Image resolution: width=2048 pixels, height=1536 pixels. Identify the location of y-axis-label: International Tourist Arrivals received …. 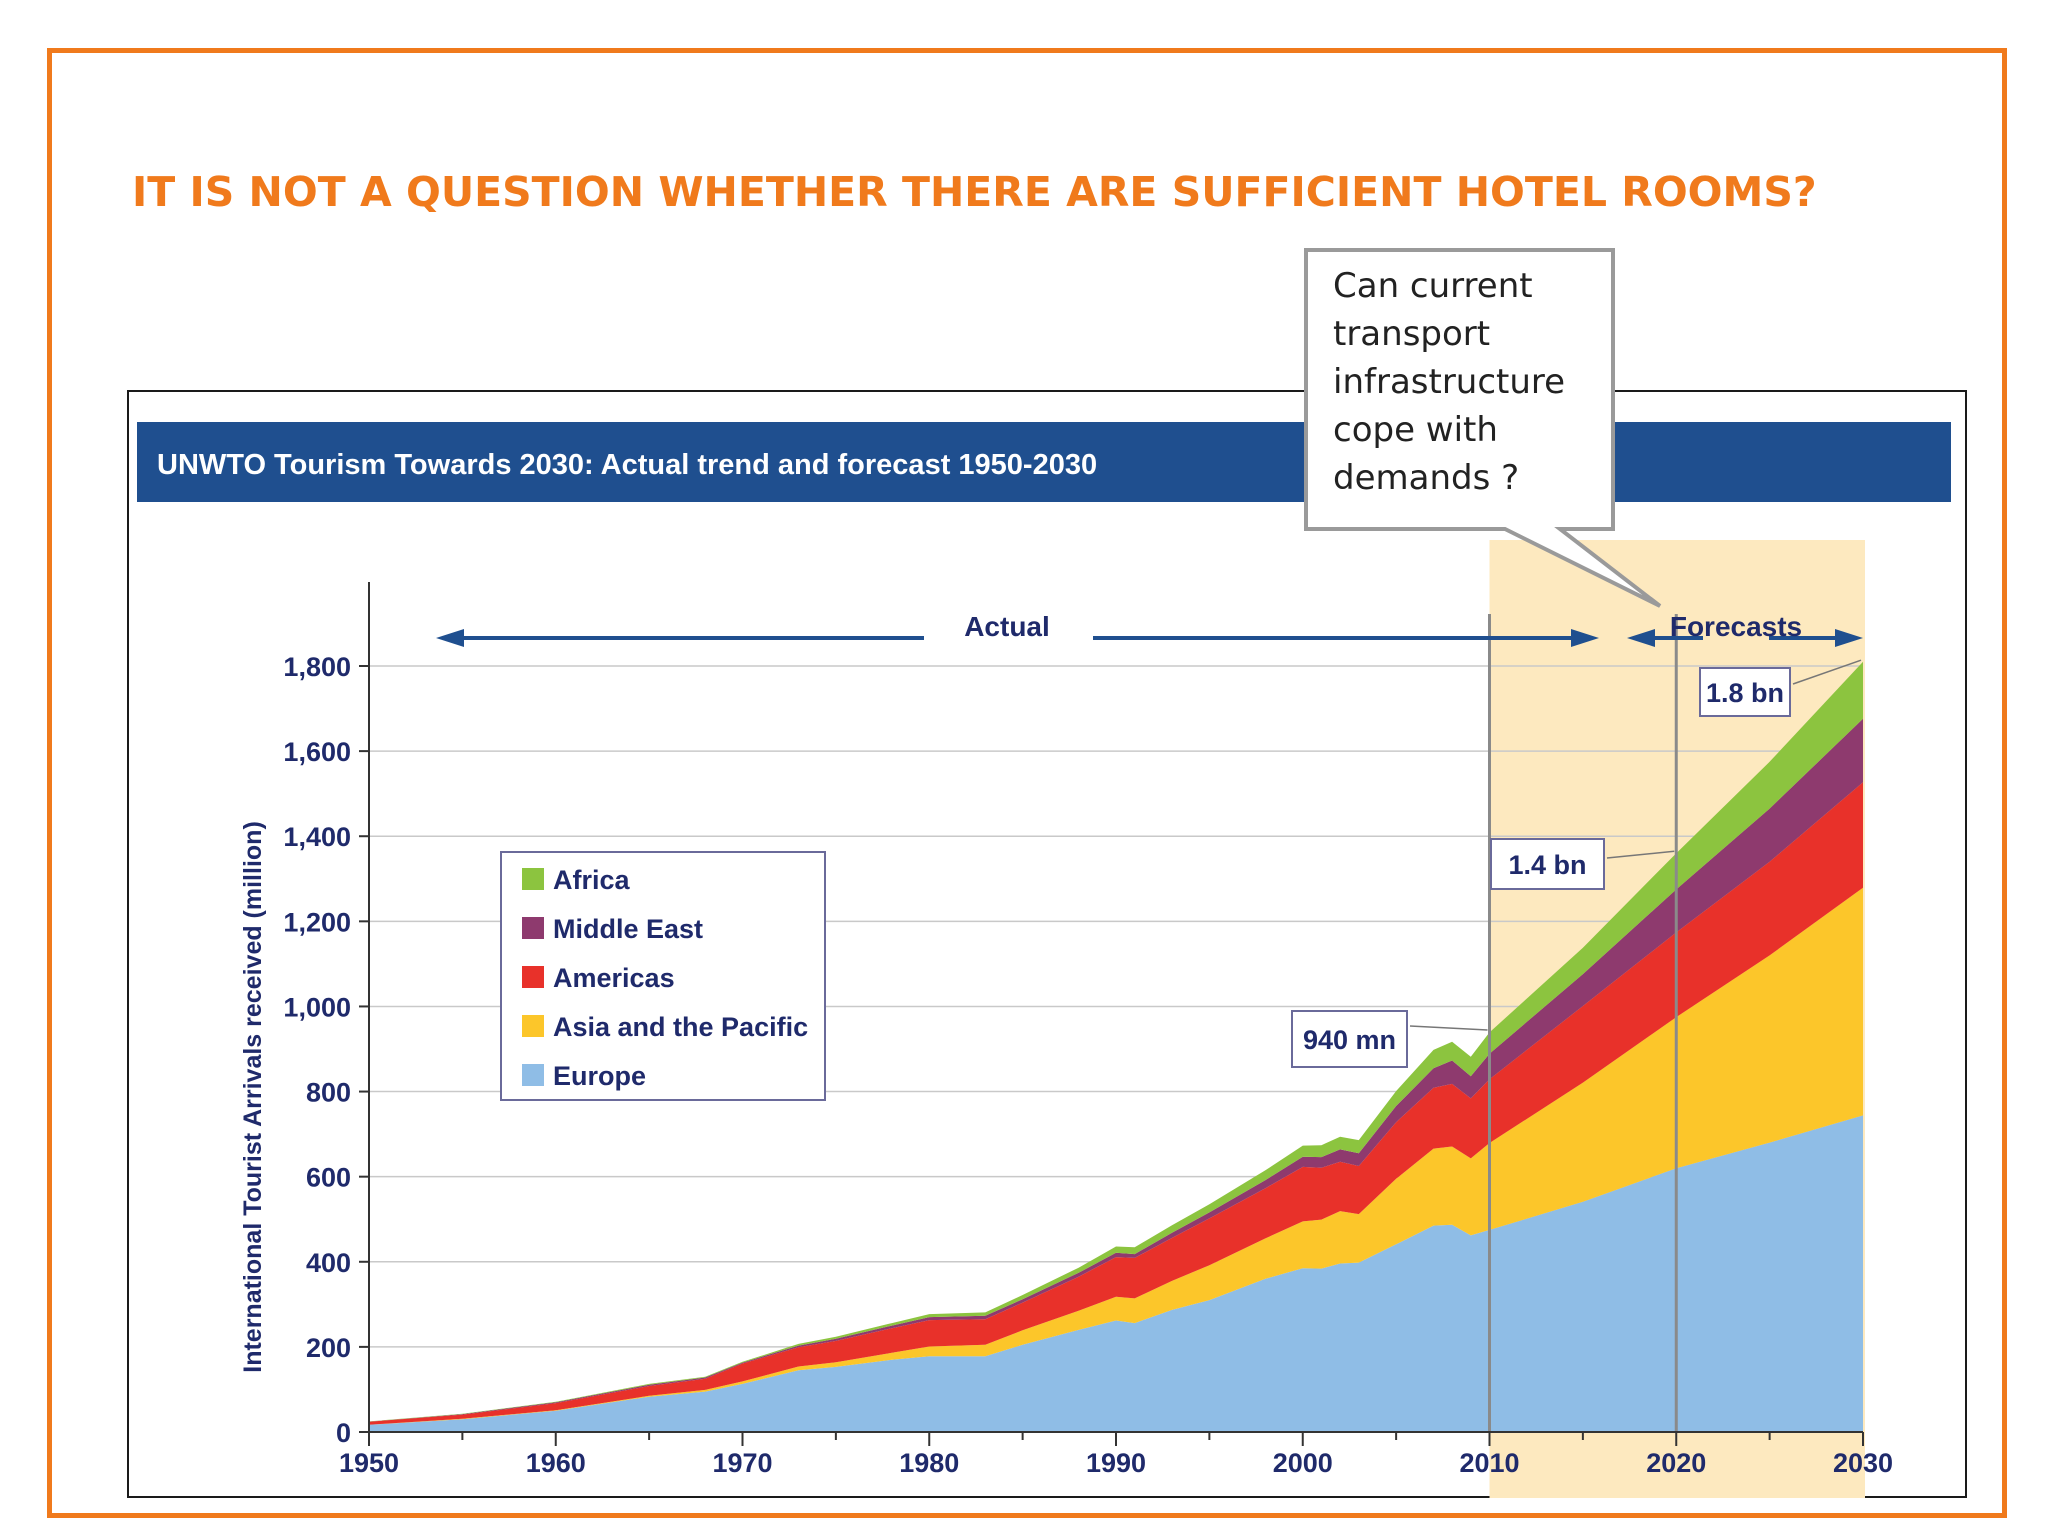
(253, 1097).